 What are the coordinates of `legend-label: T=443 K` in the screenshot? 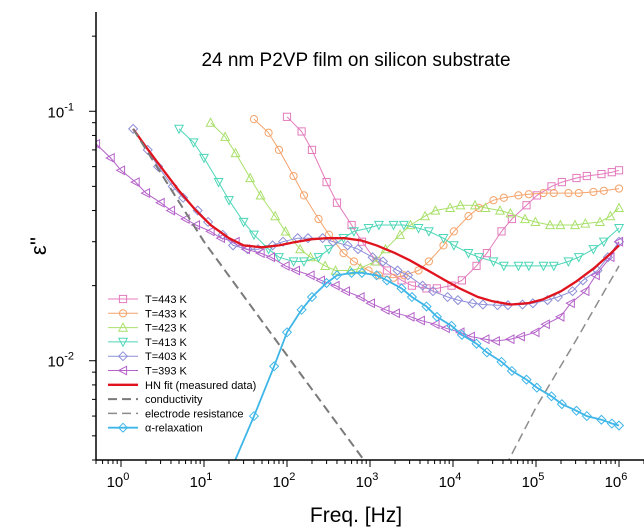 It's located at (166, 300).